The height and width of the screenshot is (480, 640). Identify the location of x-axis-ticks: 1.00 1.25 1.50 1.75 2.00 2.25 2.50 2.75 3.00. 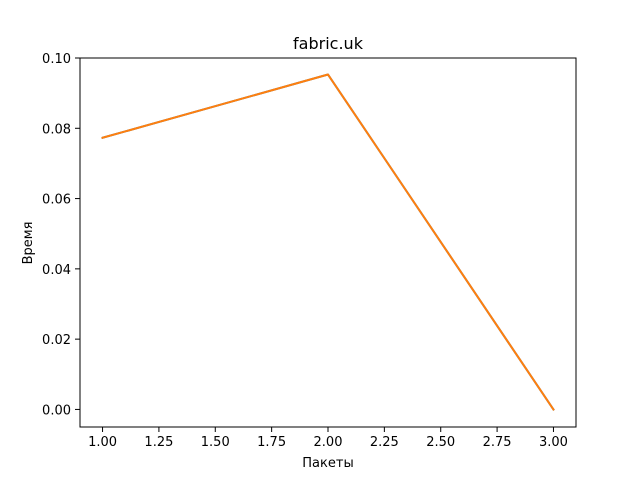
(328, 438).